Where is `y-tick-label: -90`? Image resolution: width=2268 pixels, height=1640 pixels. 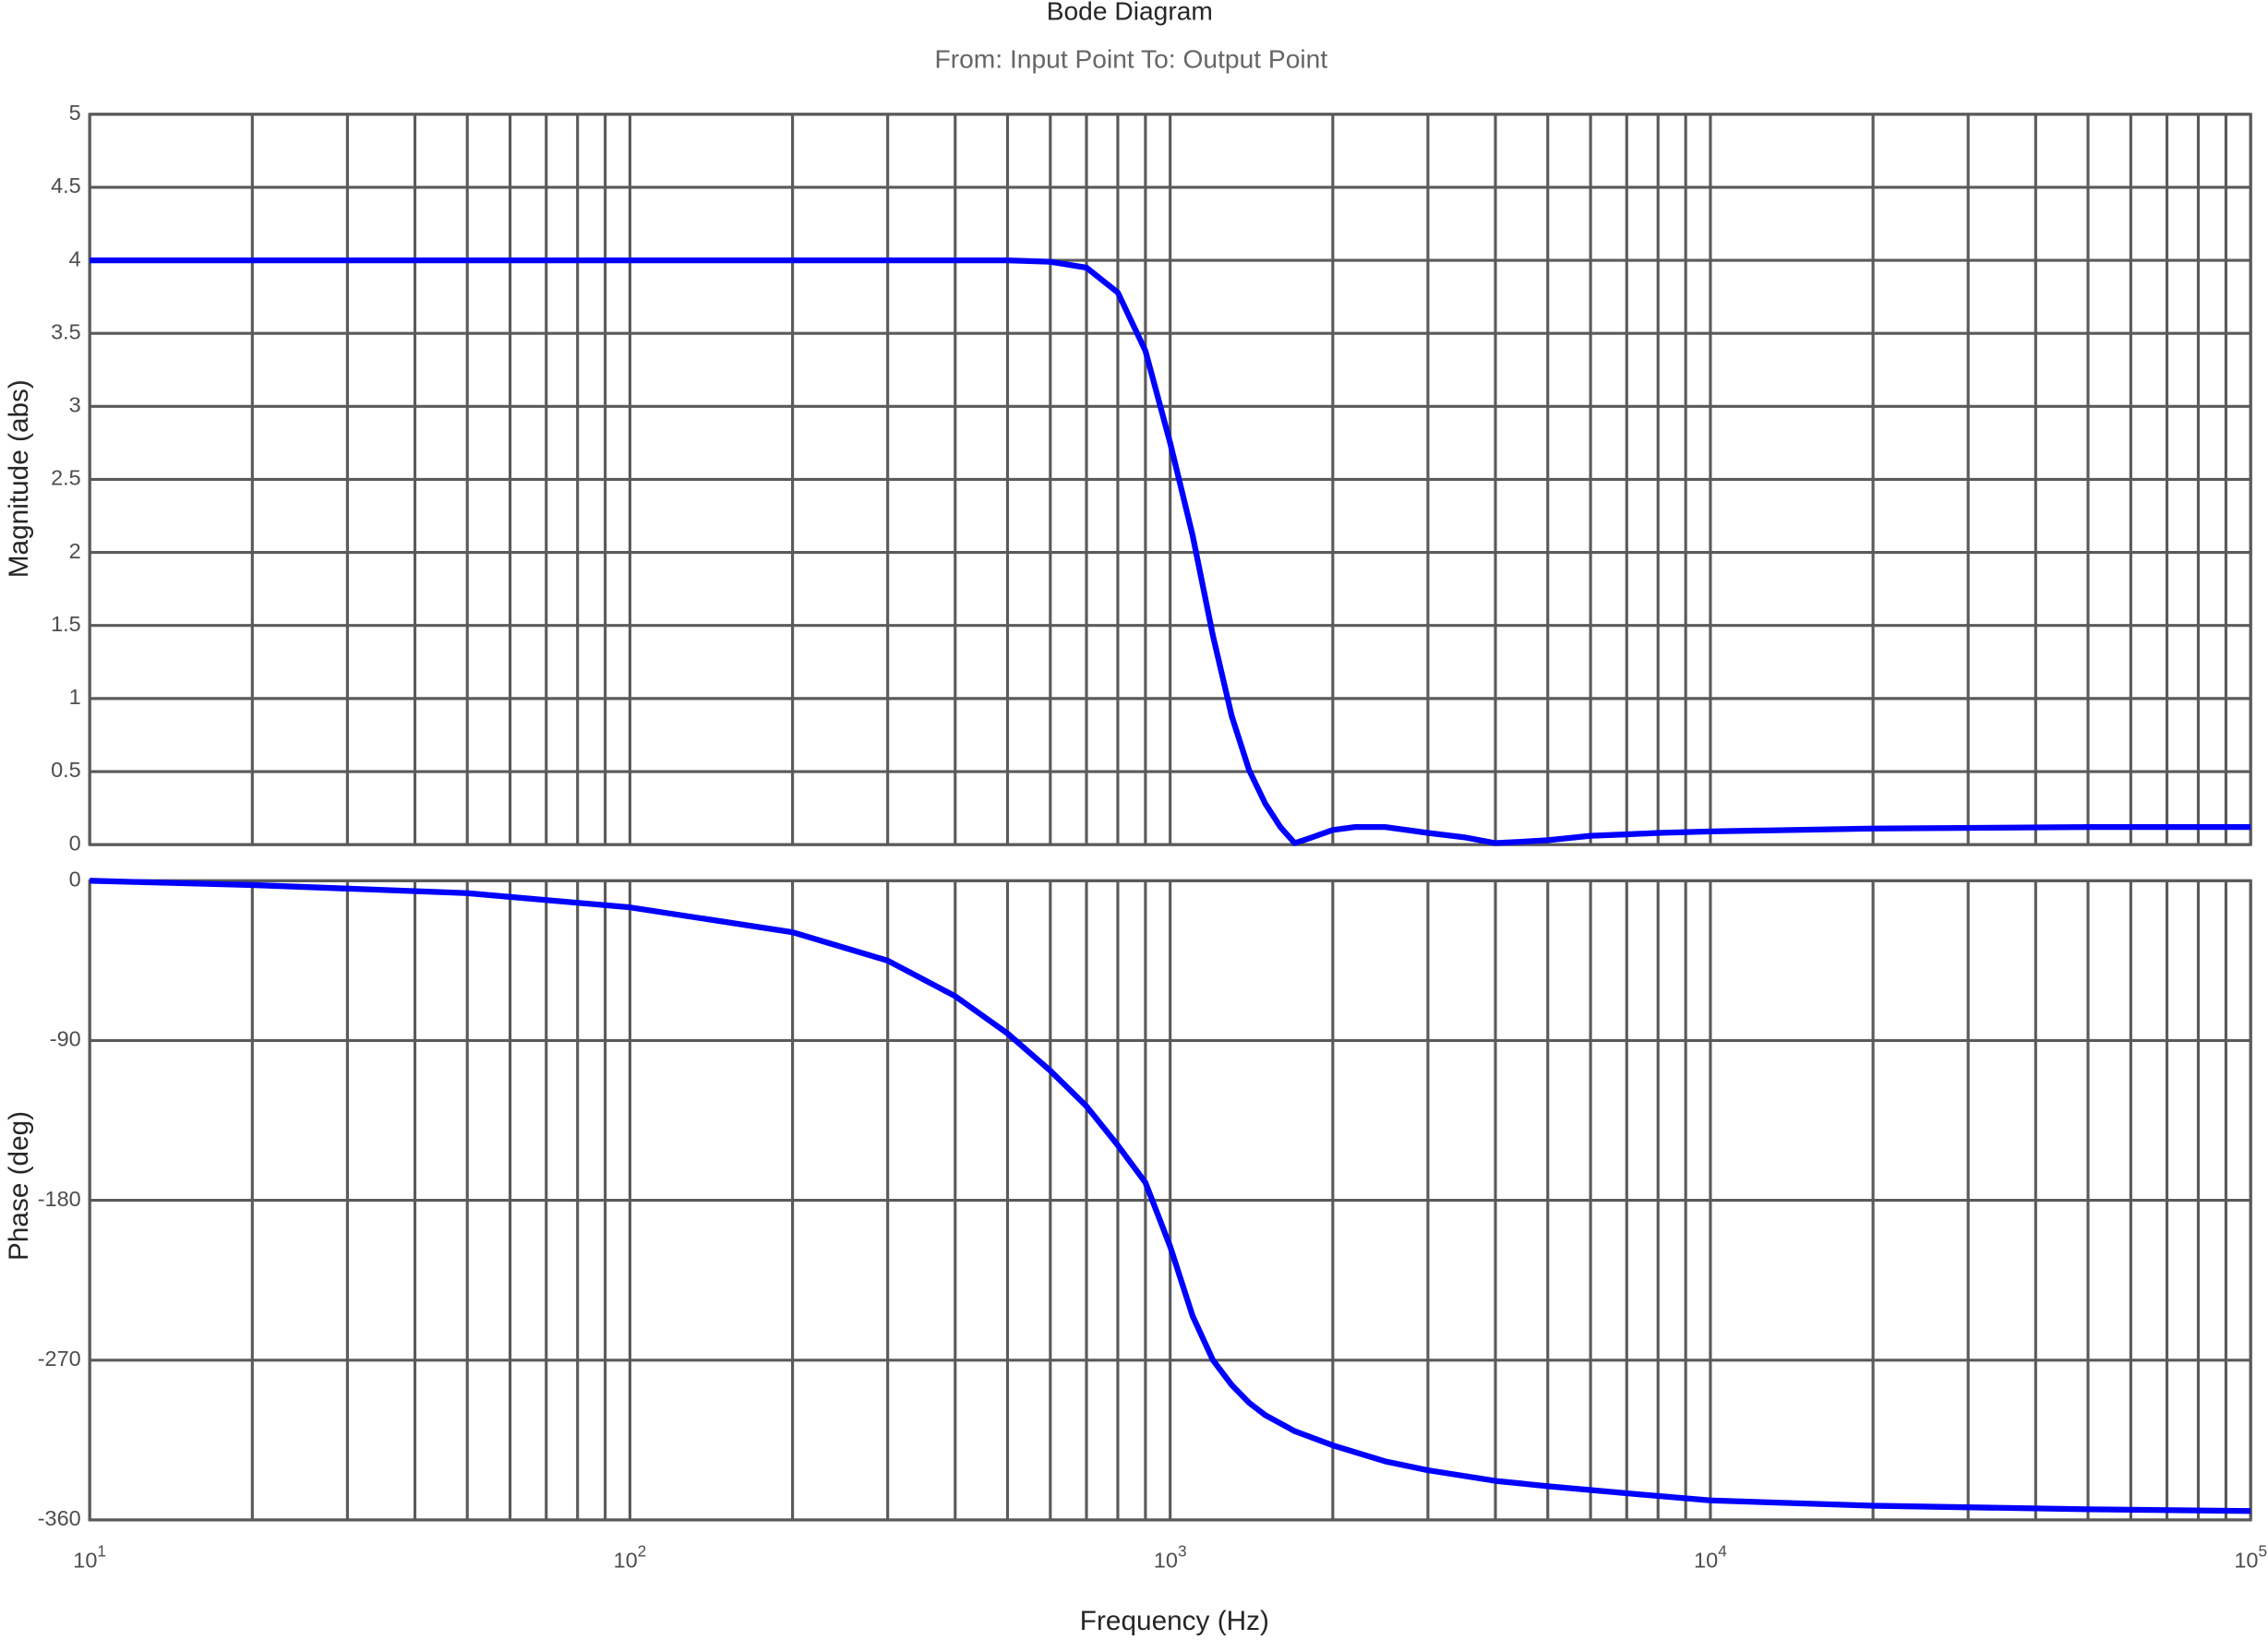 y-tick-label: -90 is located at coordinates (65, 1039).